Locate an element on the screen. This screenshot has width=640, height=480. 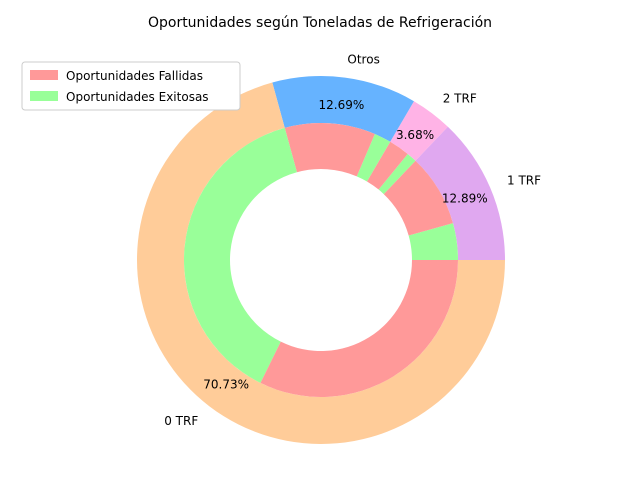
outer-slice-otros is located at coordinates (343, 109).